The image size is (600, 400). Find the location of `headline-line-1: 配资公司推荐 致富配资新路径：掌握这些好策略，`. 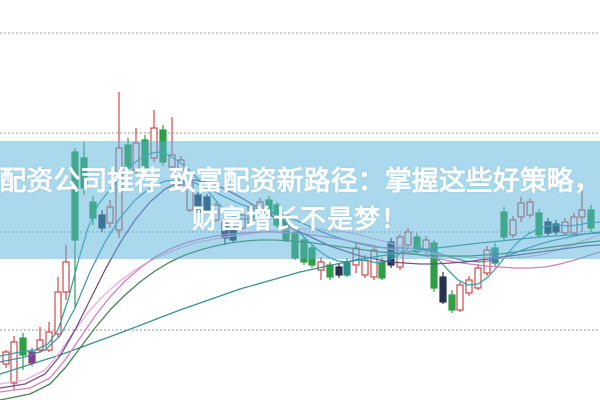

headline-line-1: 配资公司推荐 致富配资新路径：掌握这些好策略， is located at coordinates (300, 180).